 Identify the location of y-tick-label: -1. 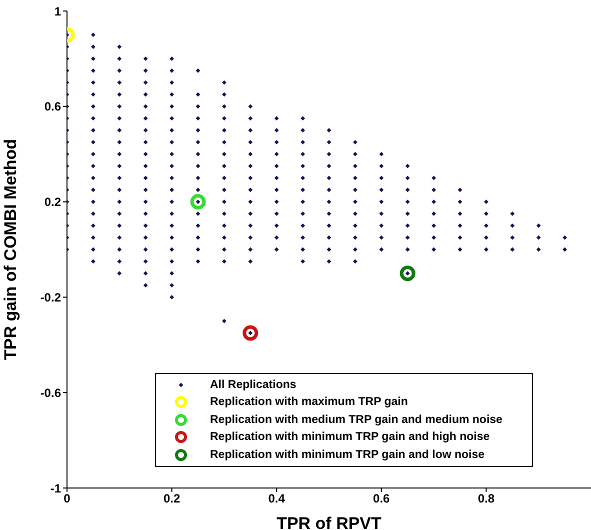
(56, 488).